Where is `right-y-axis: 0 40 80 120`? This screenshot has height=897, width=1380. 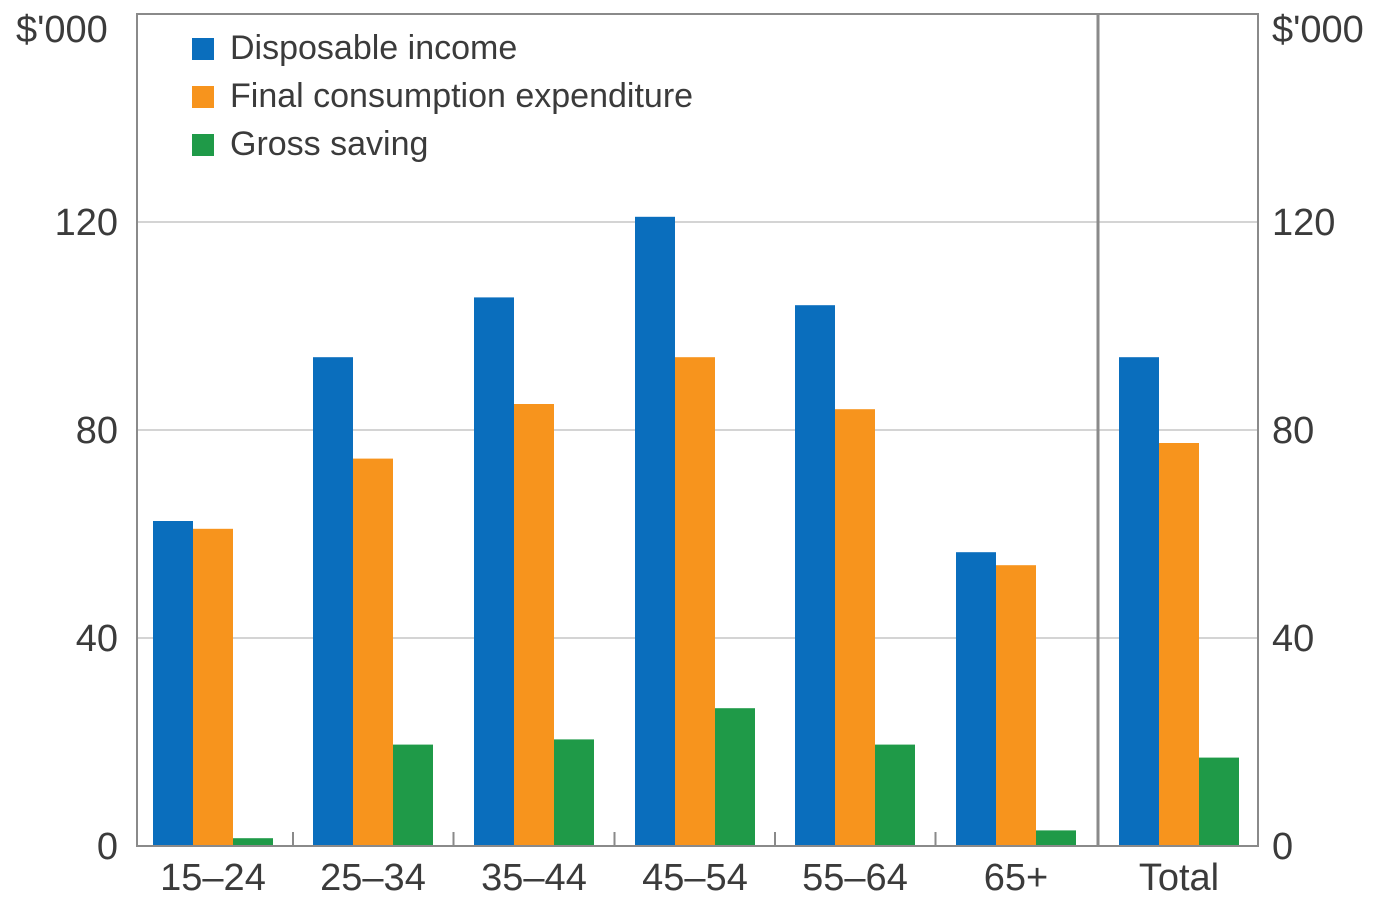
right-y-axis: 0 40 80 120 is located at coordinates (1303, 535).